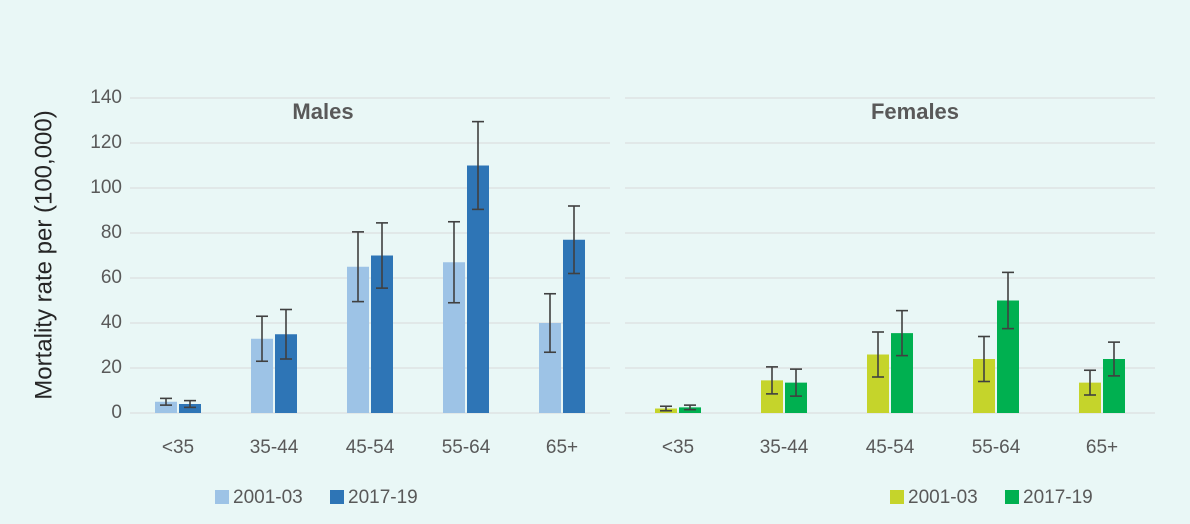 Image resolution: width=1190 pixels, height=524 pixels. Describe the element at coordinates (322, 111) in the screenshot. I see `panel-title: Males` at that location.